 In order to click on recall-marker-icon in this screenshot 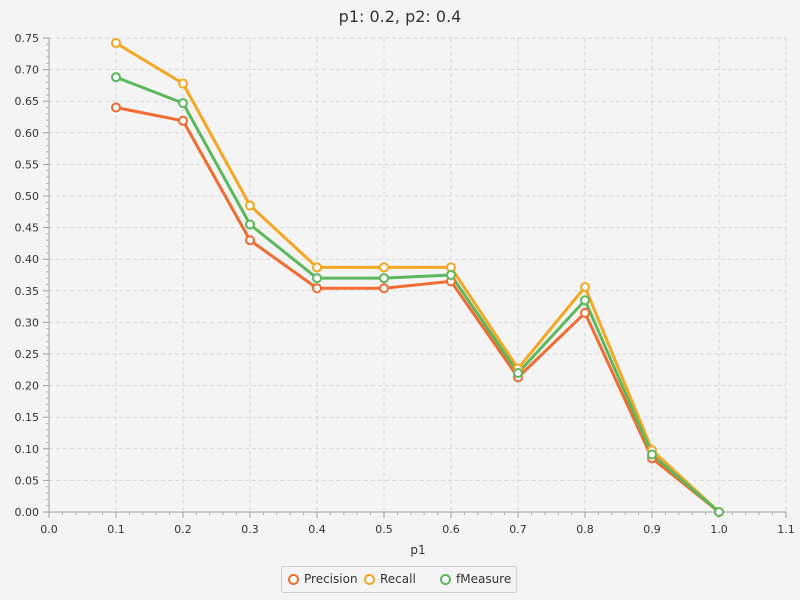, I will do `click(369, 579)`.